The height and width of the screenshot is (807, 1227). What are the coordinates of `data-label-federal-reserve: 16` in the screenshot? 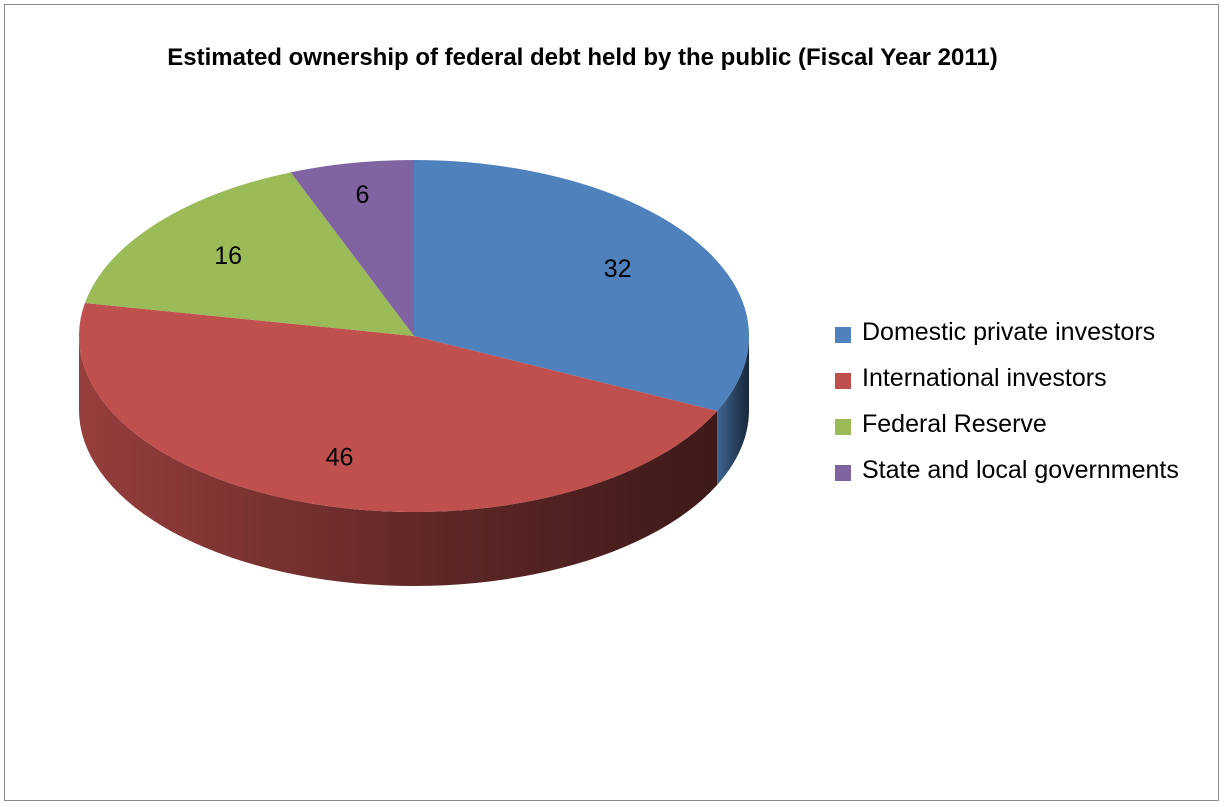 It's located at (228, 256).